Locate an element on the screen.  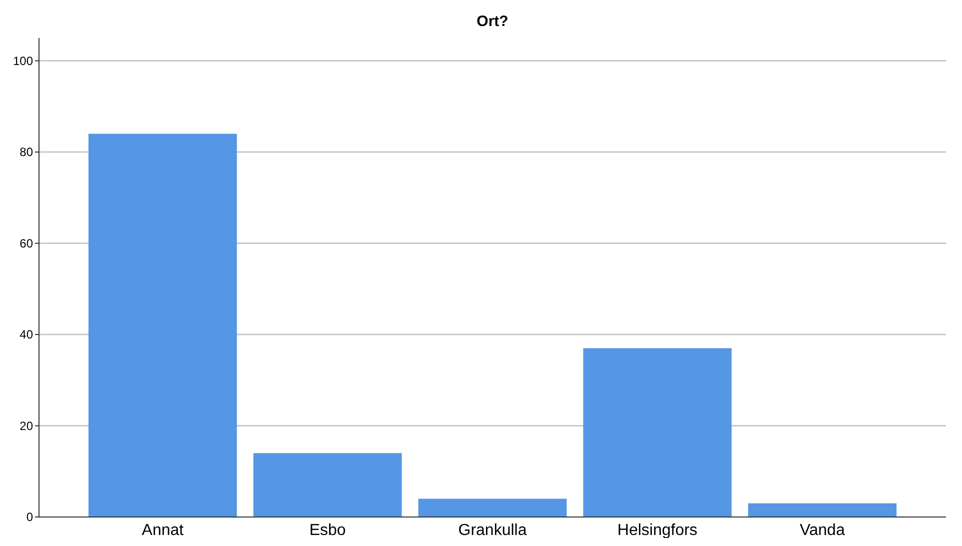
y-tick-label: 60 is located at coordinates (27, 243).